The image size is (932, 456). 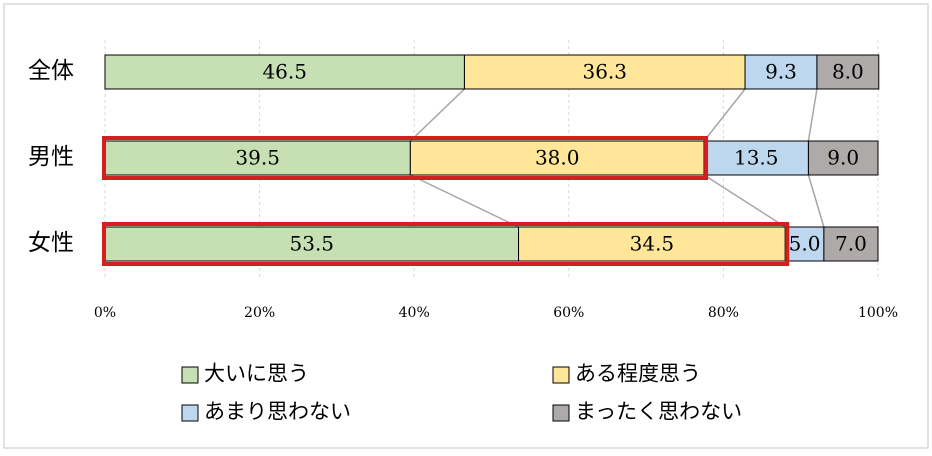 I want to click on x-tick-label: 40%, so click(x=414, y=313).